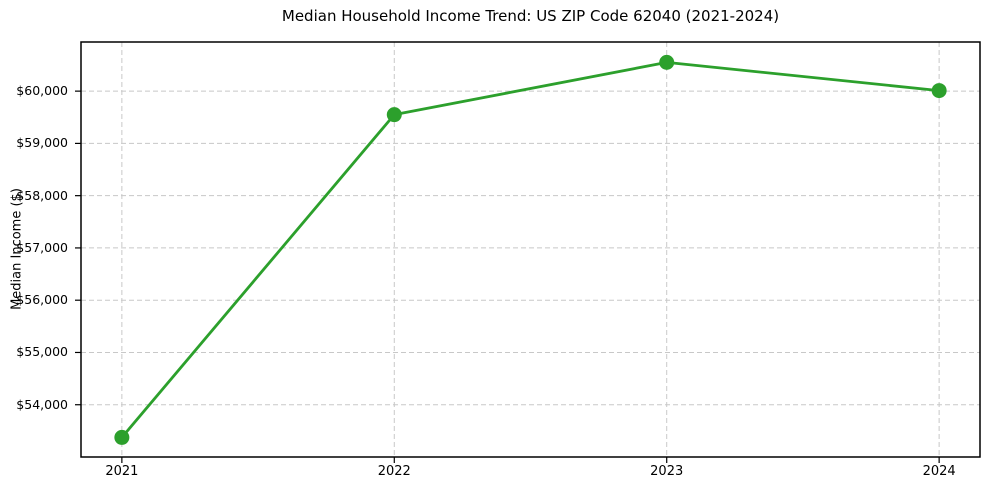  What do you see at coordinates (42, 91) in the screenshot?
I see `y-tick-label: $60,000` at bounding box center [42, 91].